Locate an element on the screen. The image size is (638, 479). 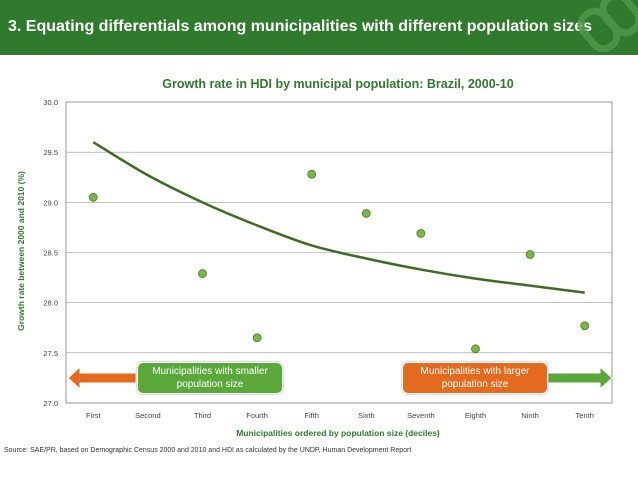
arrow-right-icon is located at coordinates (580, 378).